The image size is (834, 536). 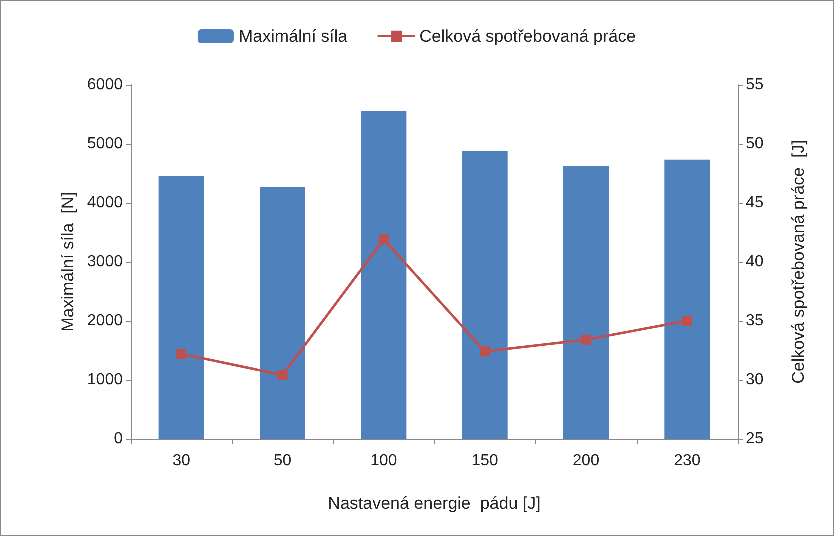 What do you see at coordinates (105, 85) in the screenshot?
I see `y-tick-label: 6000` at bounding box center [105, 85].